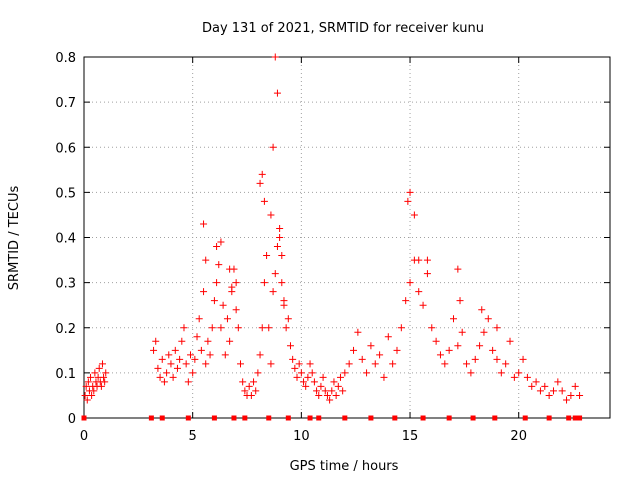 The image size is (640, 480). What do you see at coordinates (65, 374) in the screenshot?
I see `y-tick-label: 0.1` at bounding box center [65, 374].